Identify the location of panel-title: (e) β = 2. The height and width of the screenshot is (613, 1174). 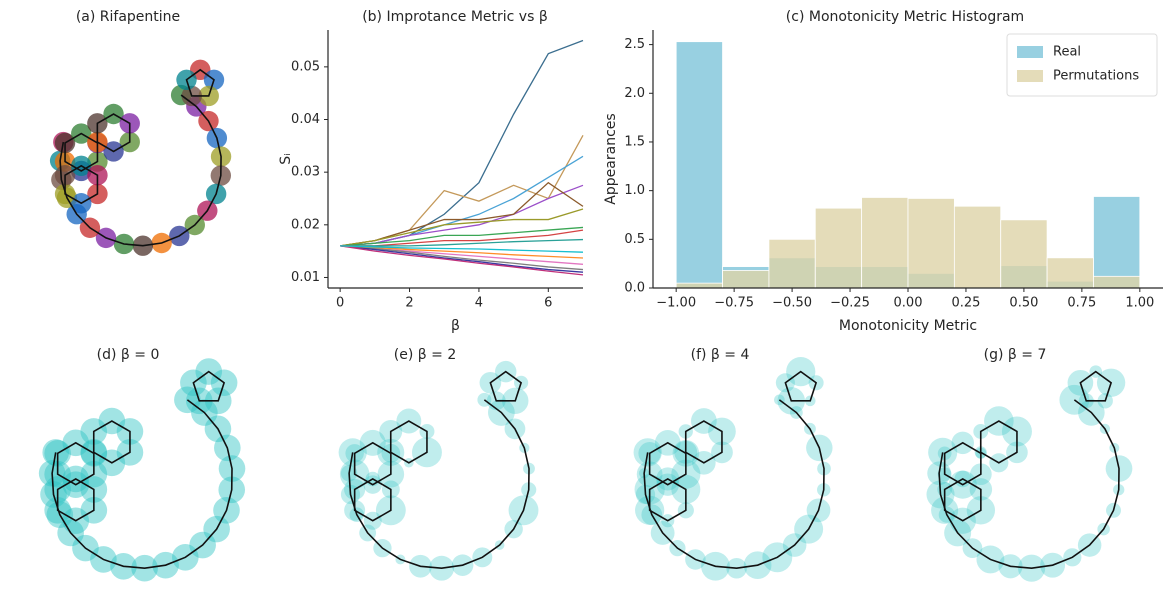
(425, 355).